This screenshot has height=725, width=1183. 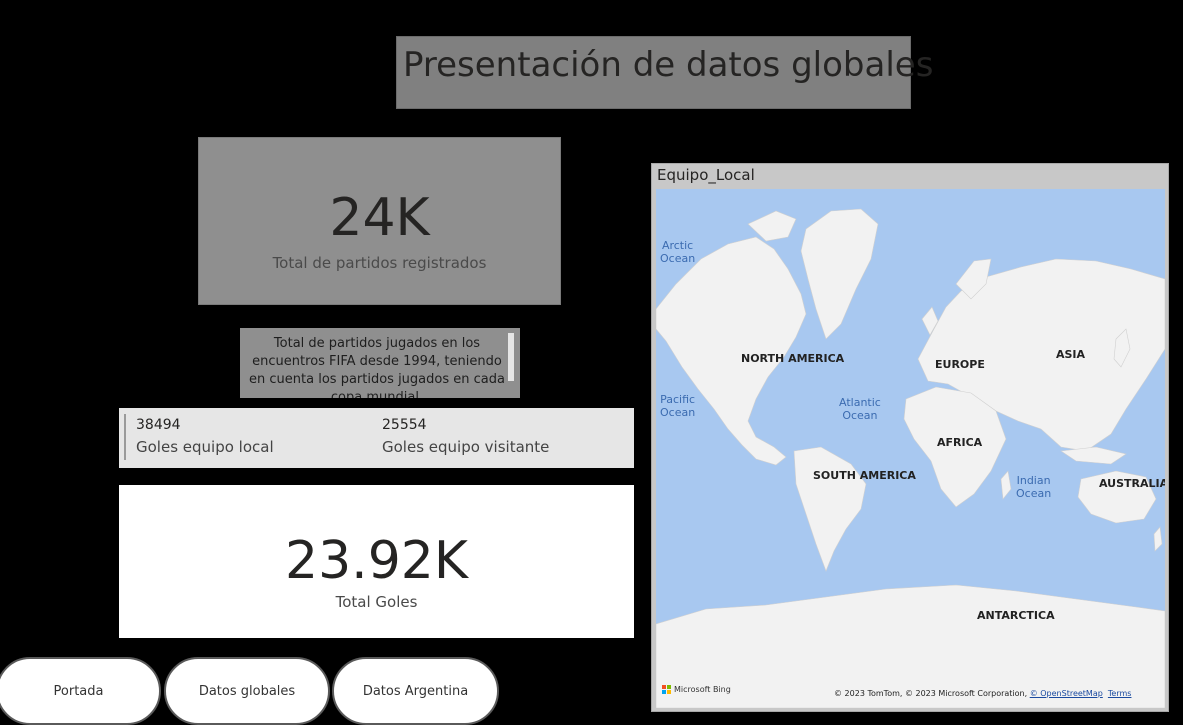 What do you see at coordinates (1093, 455) in the screenshot?
I see `indonesia-landmass` at bounding box center [1093, 455].